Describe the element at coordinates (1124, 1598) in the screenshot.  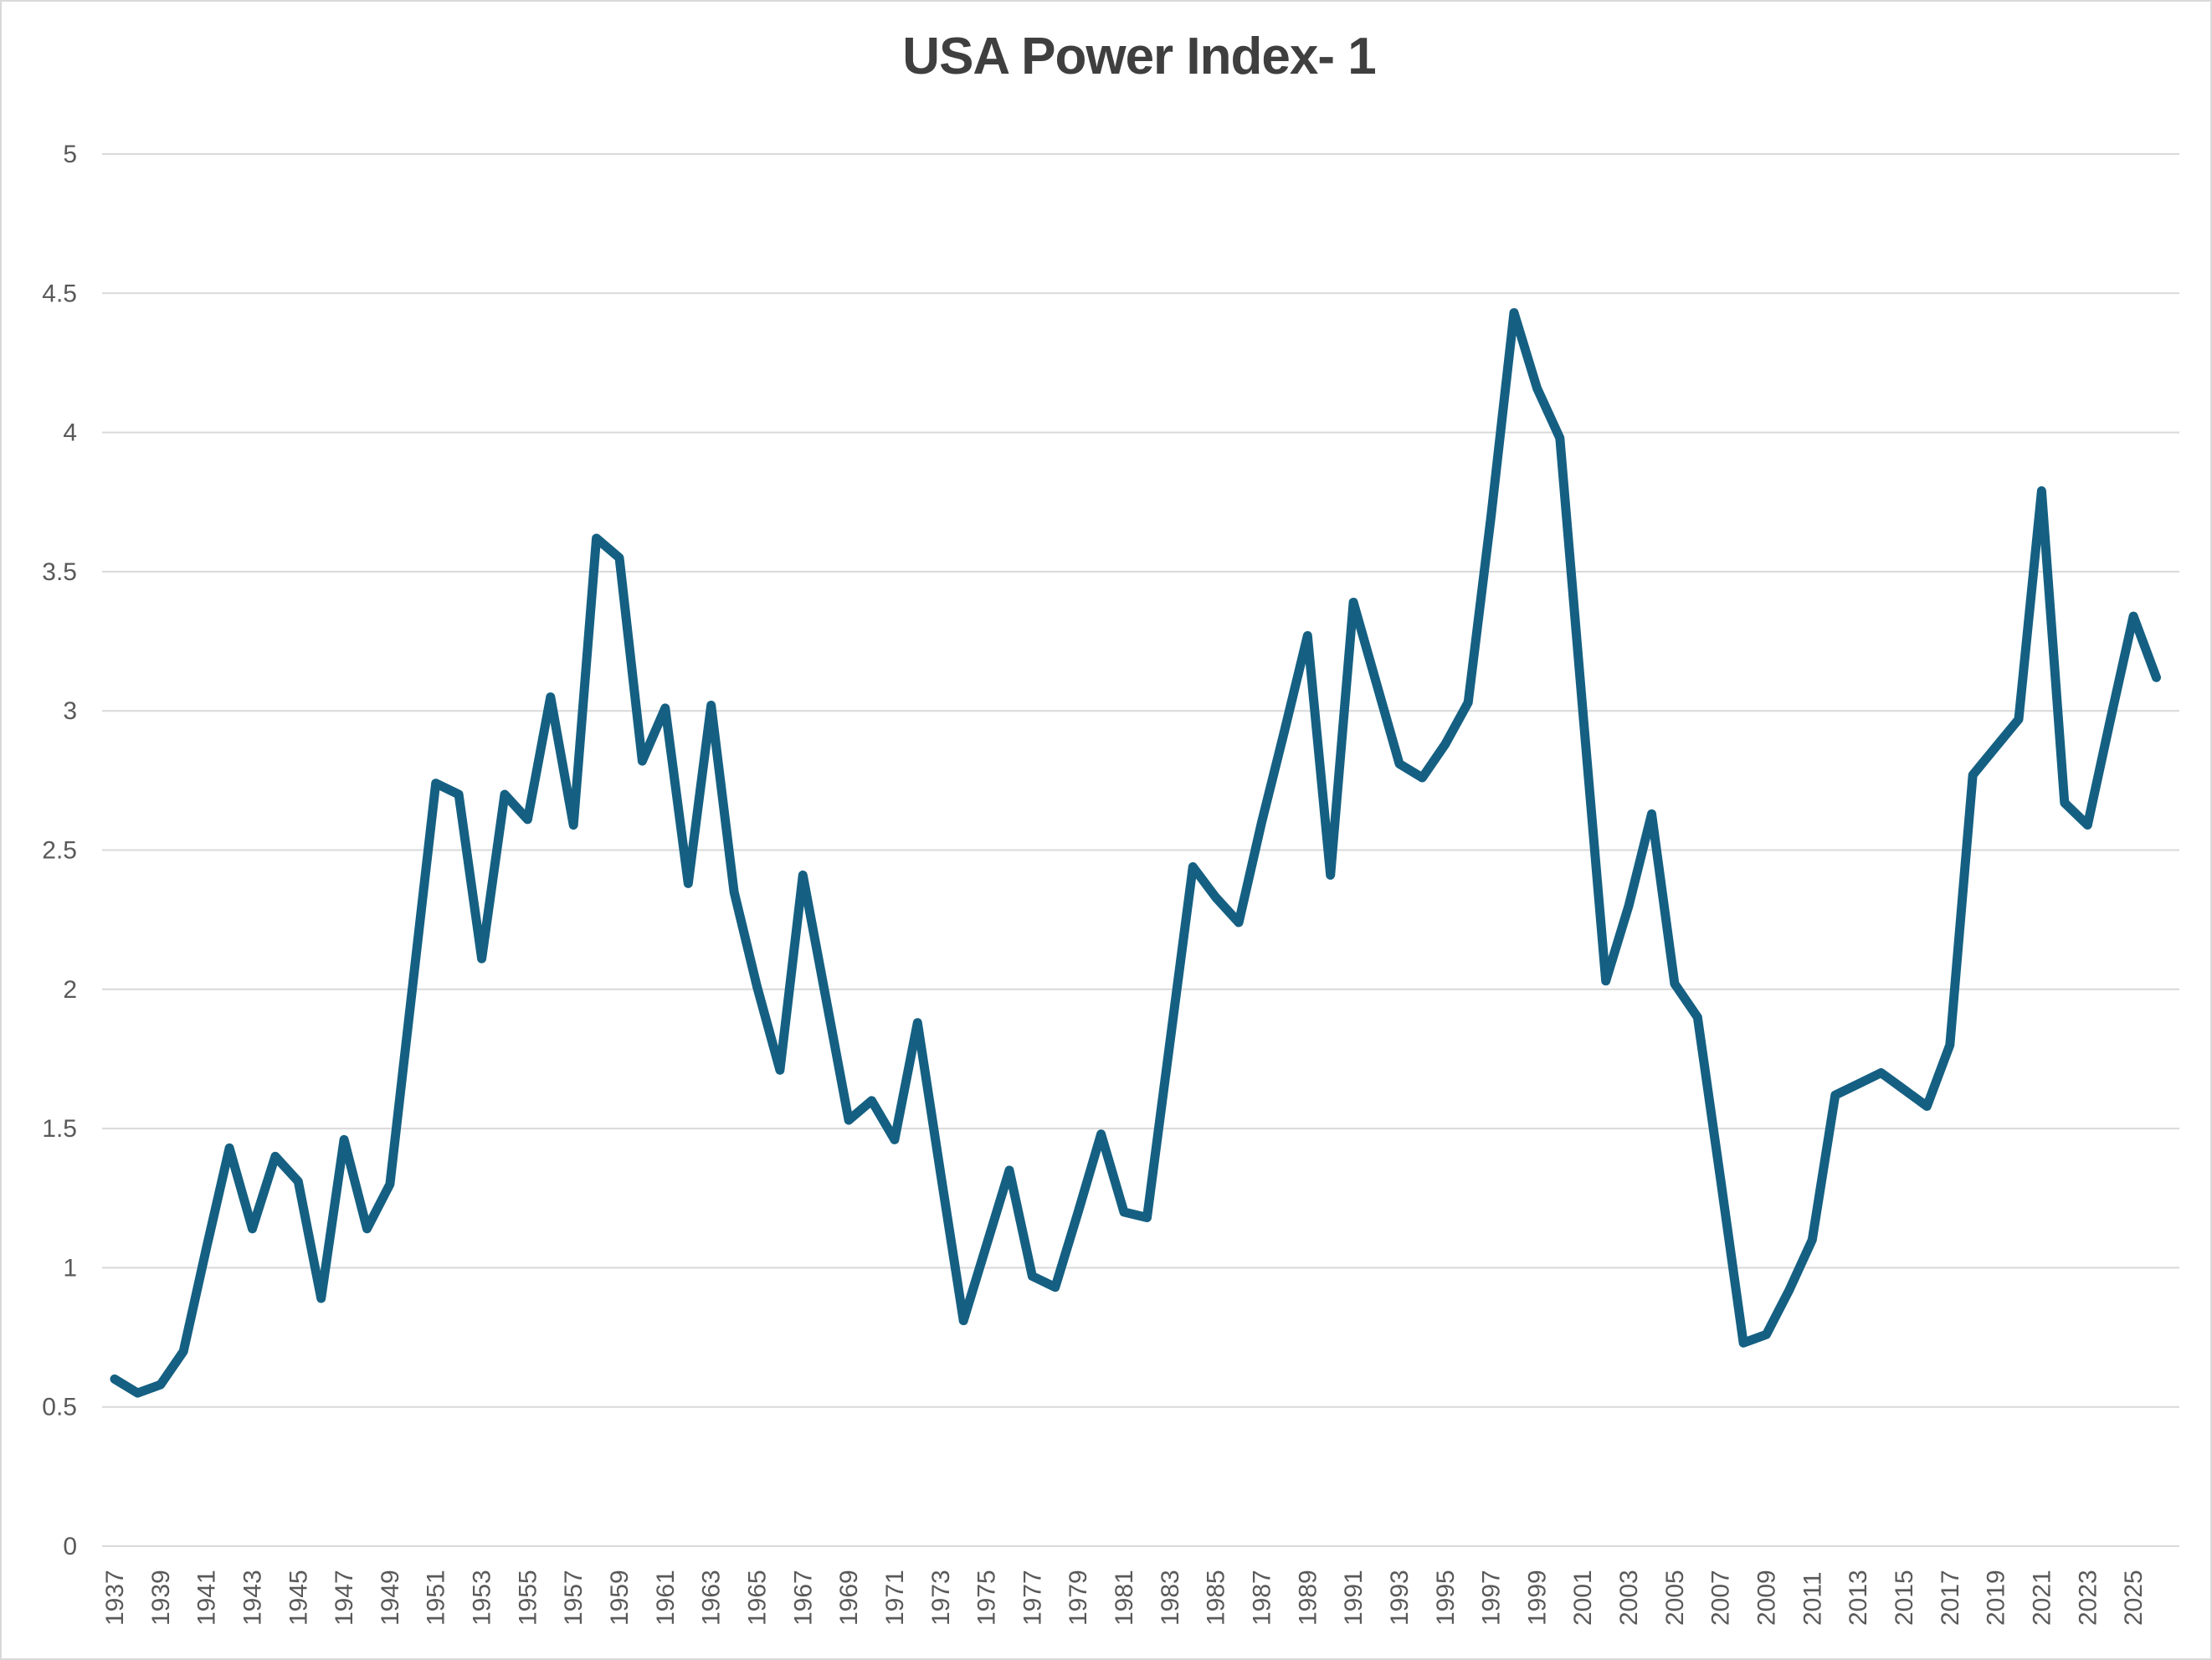
I see `x-tick-label: 1981` at that location.